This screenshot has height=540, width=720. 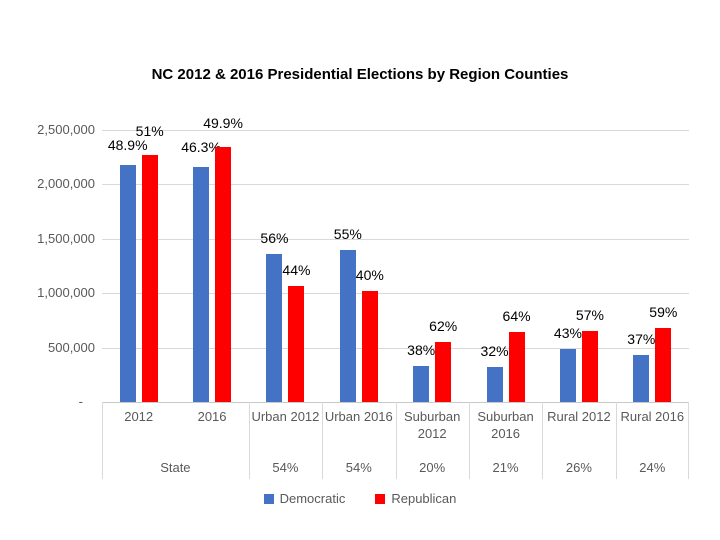 I want to click on bar-democratic-2012, so click(x=127, y=283).